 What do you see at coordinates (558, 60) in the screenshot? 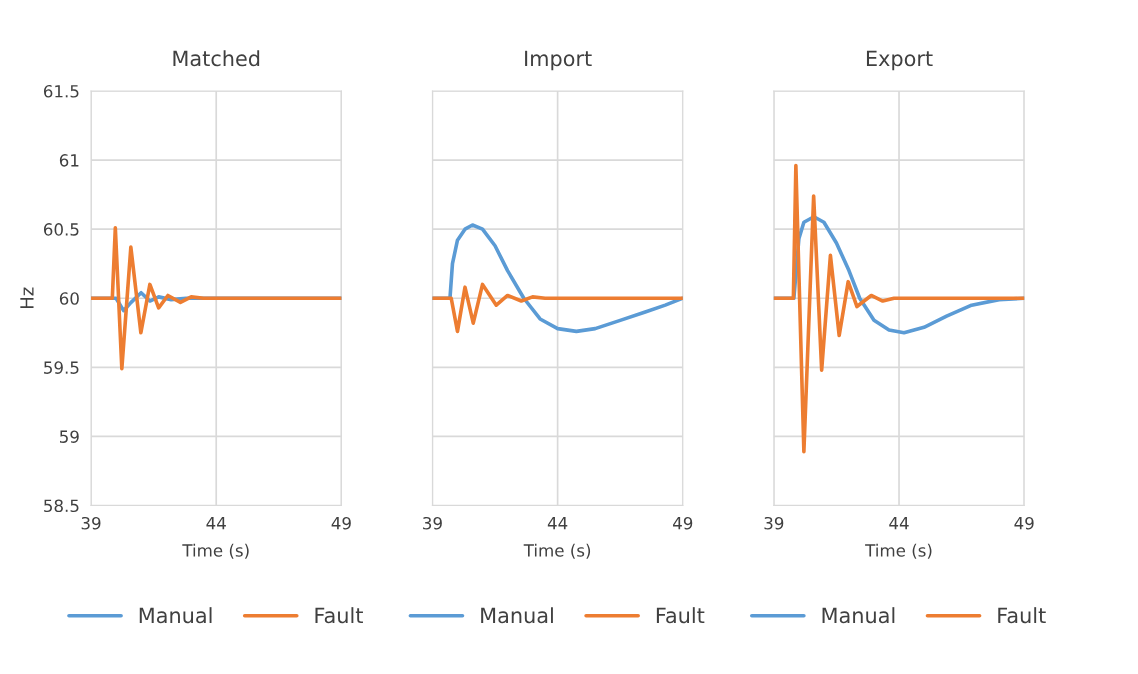
I see `chart-title: Import` at bounding box center [558, 60].